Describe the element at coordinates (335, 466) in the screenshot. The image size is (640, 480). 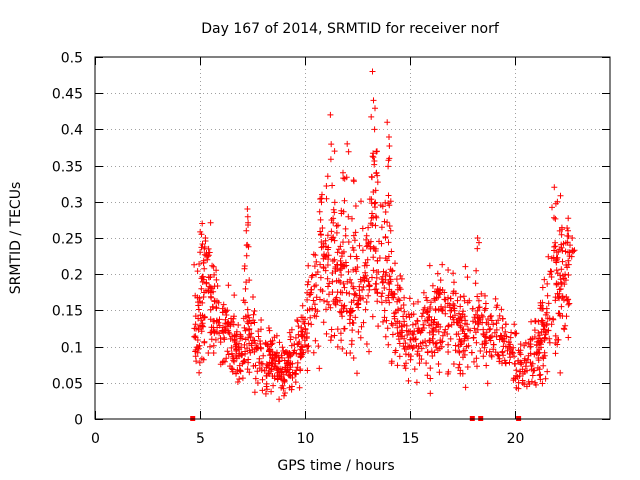
I see `x-axis-label: GPS time / hours` at that location.